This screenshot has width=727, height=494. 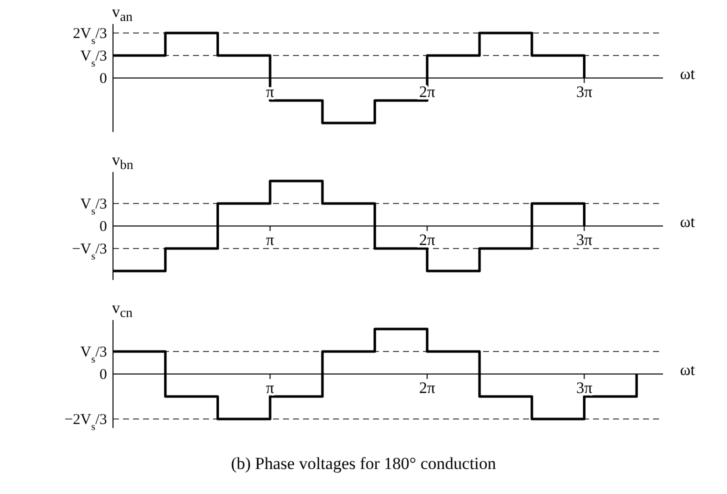 What do you see at coordinates (89, 36) in the screenshot?
I see `ref-line-label: 2V$_{s}$/3` at bounding box center [89, 36].